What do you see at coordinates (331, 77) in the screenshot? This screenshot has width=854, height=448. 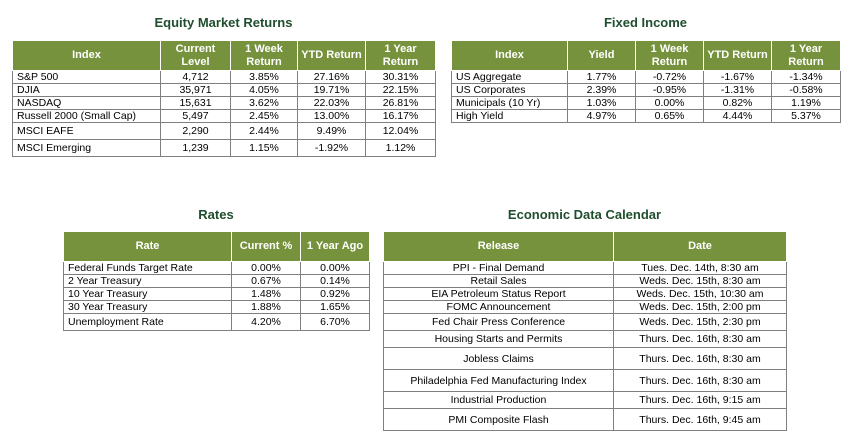 I see `value-cell: 27.16%` at bounding box center [331, 77].